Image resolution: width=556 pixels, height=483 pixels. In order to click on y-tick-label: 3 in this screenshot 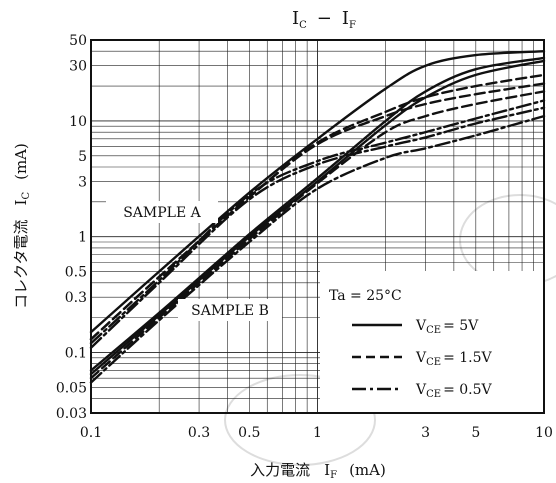, I will do `click(82, 182)`.